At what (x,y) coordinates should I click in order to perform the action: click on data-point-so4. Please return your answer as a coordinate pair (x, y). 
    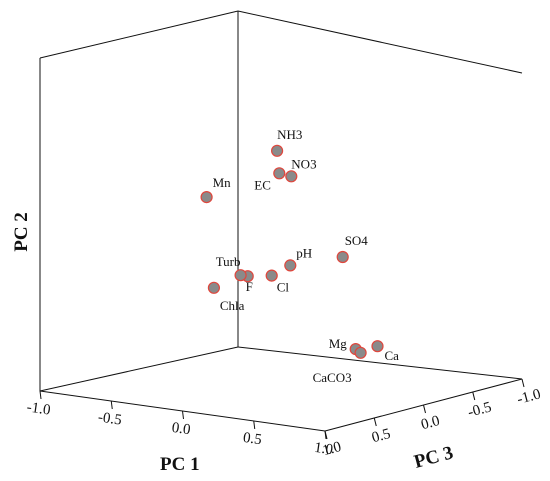
    Looking at the image, I should click on (342, 257).